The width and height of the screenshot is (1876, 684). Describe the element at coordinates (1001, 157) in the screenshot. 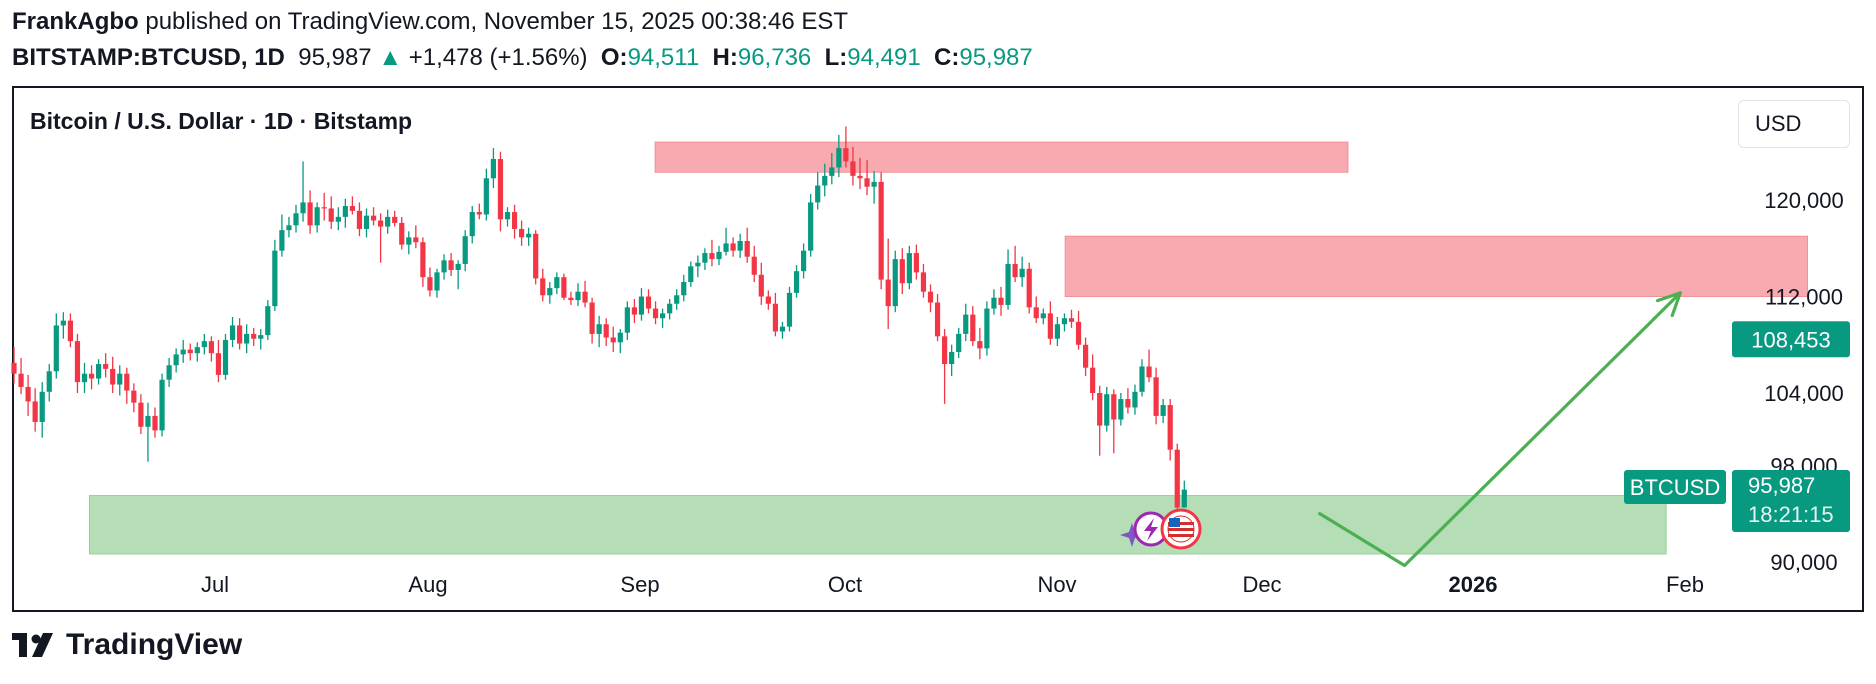

I see `zone-resistance-top` at that location.